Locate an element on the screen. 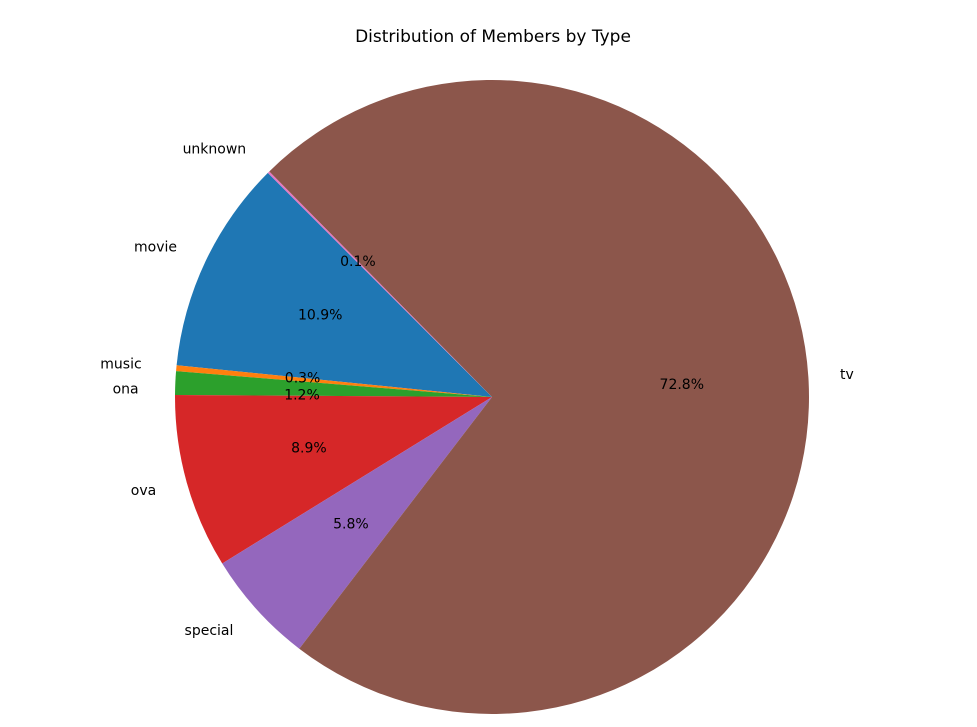  slice-label-ona: ona is located at coordinates (126, 390).